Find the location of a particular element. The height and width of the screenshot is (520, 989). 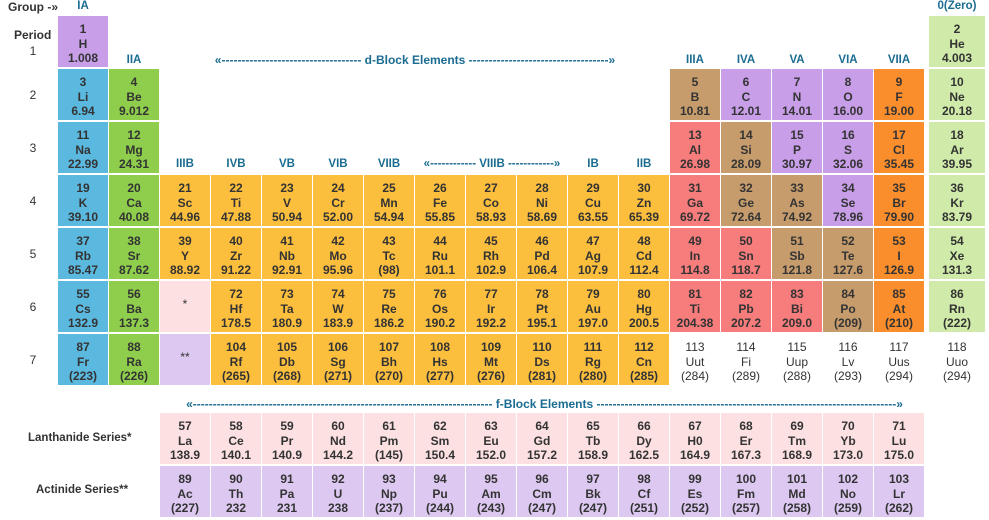

atomic-number: 89 is located at coordinates (185, 479).